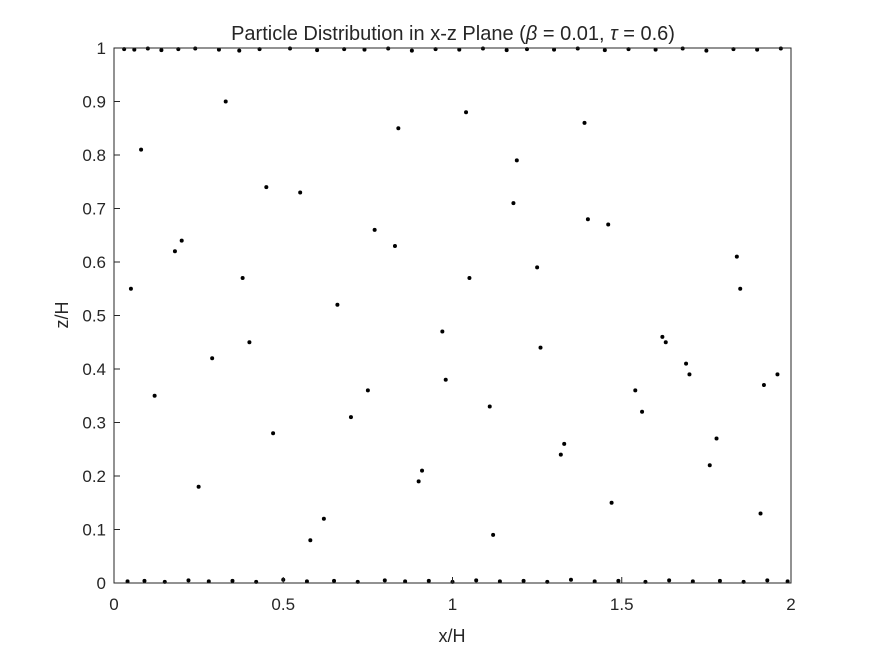 Image resolution: width=875 pixels, height=656 pixels. What do you see at coordinates (94, 262) in the screenshot?
I see `y-tick-label: 0.6` at bounding box center [94, 262].